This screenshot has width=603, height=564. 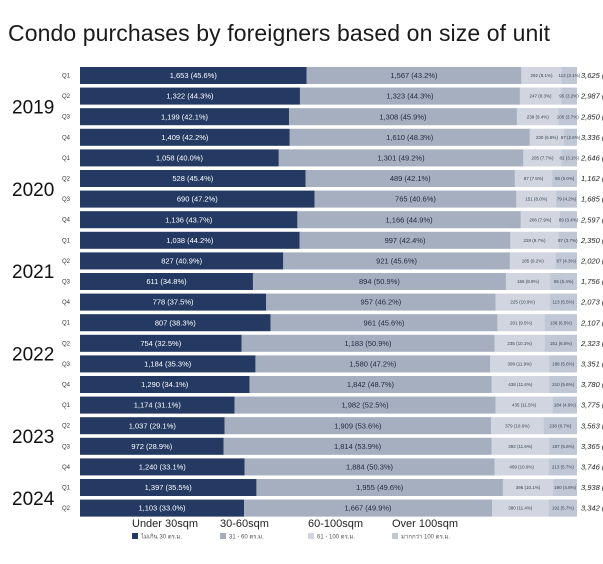 I want to click on legend-sublabel: 61 - 100 ตร.ม., so click(x=336, y=537).